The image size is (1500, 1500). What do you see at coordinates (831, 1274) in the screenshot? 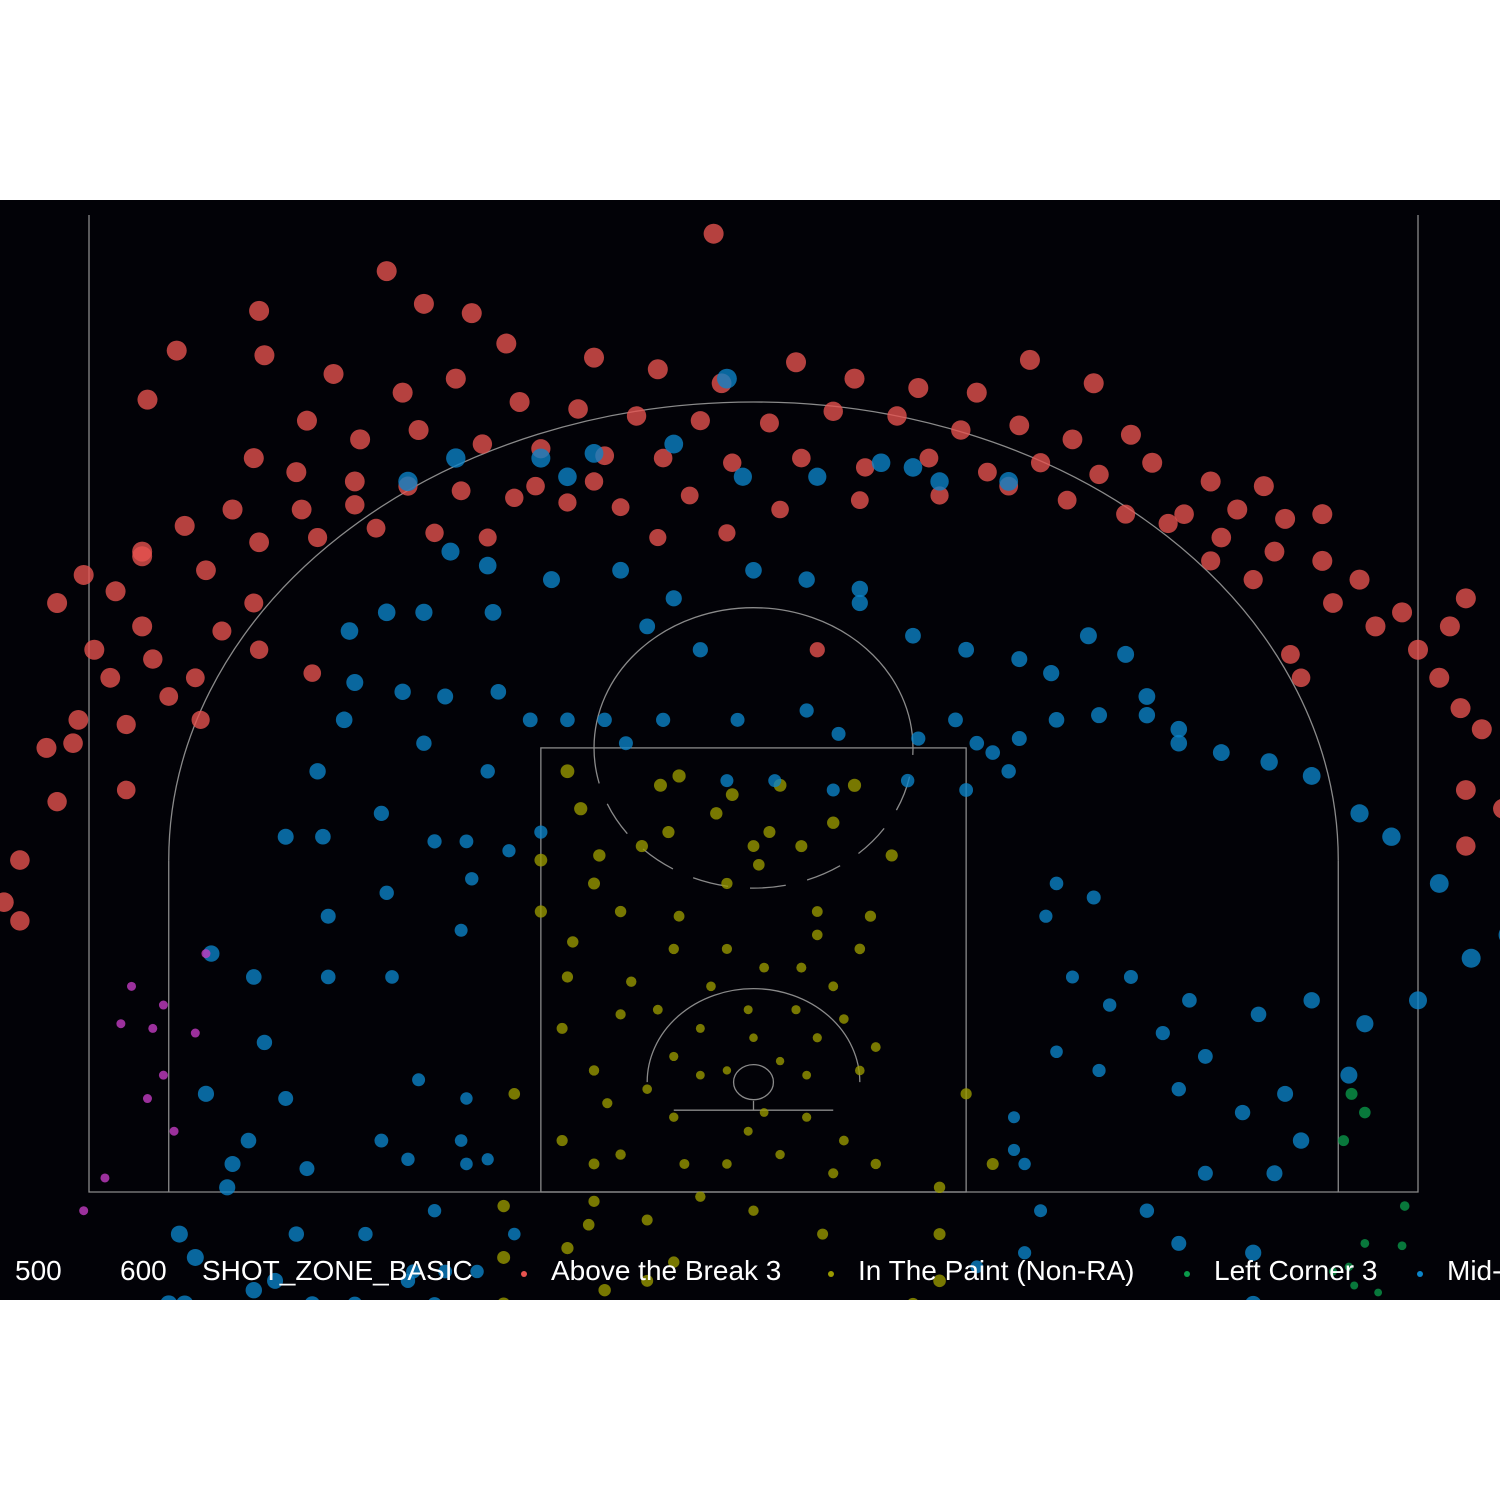
I see `legend-swatch-in-the-paint` at bounding box center [831, 1274].